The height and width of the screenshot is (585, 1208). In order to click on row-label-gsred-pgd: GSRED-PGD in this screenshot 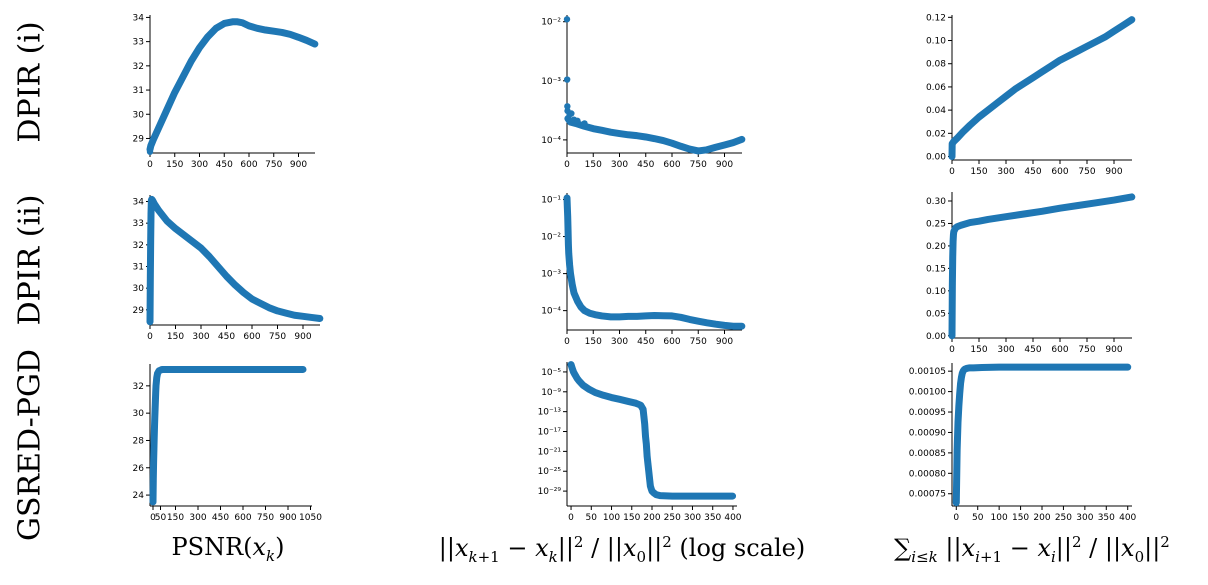, I will do `click(30, 445)`.